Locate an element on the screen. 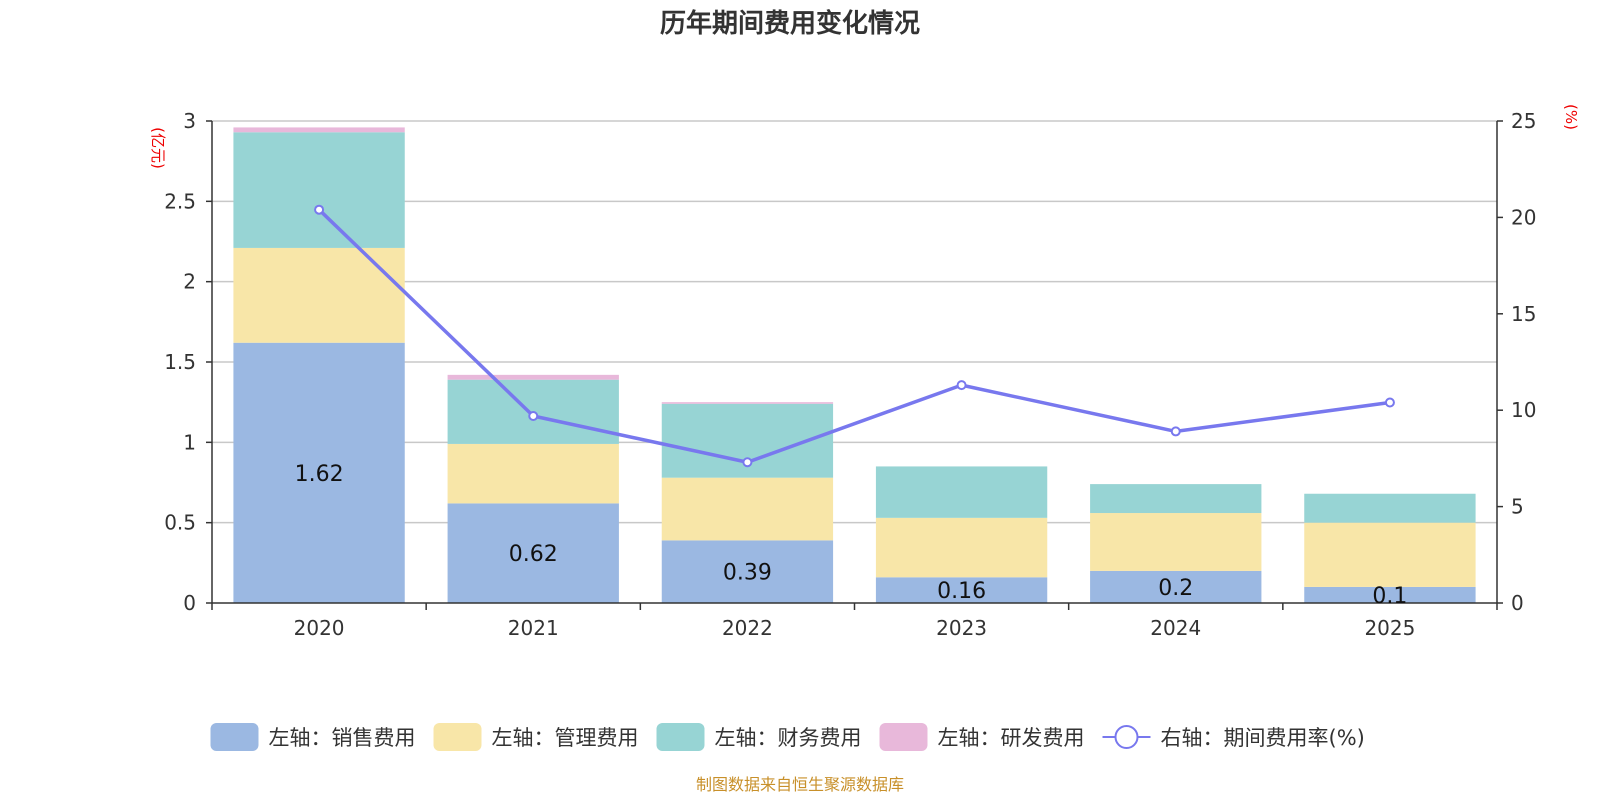  bar-data-label: 0.1 is located at coordinates (1389, 596).